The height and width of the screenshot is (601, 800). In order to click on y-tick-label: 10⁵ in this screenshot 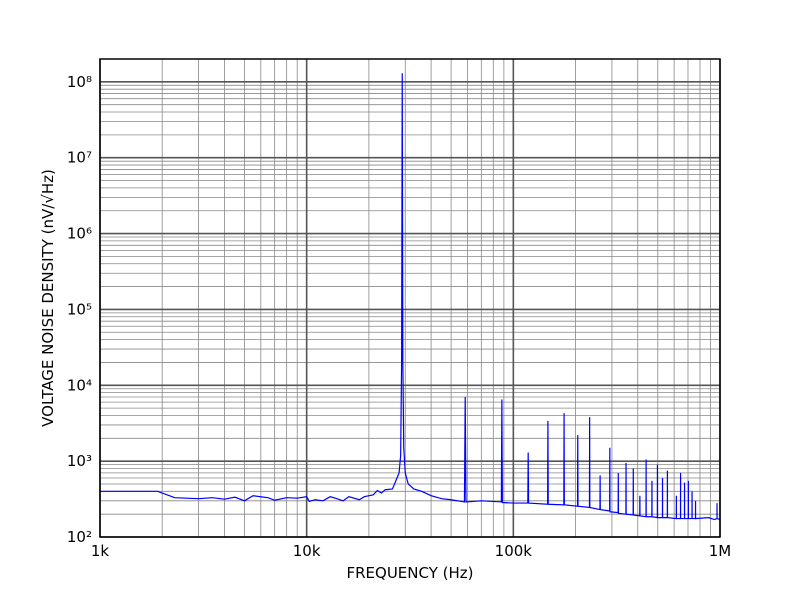, I will do `click(79, 309)`.